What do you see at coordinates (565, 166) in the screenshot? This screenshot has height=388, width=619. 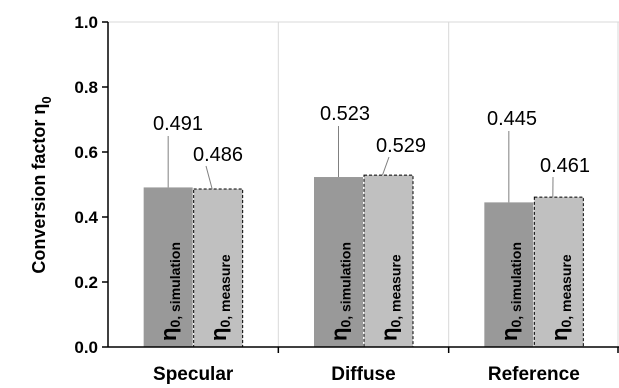 I see `data-label: 0.461` at bounding box center [565, 166].